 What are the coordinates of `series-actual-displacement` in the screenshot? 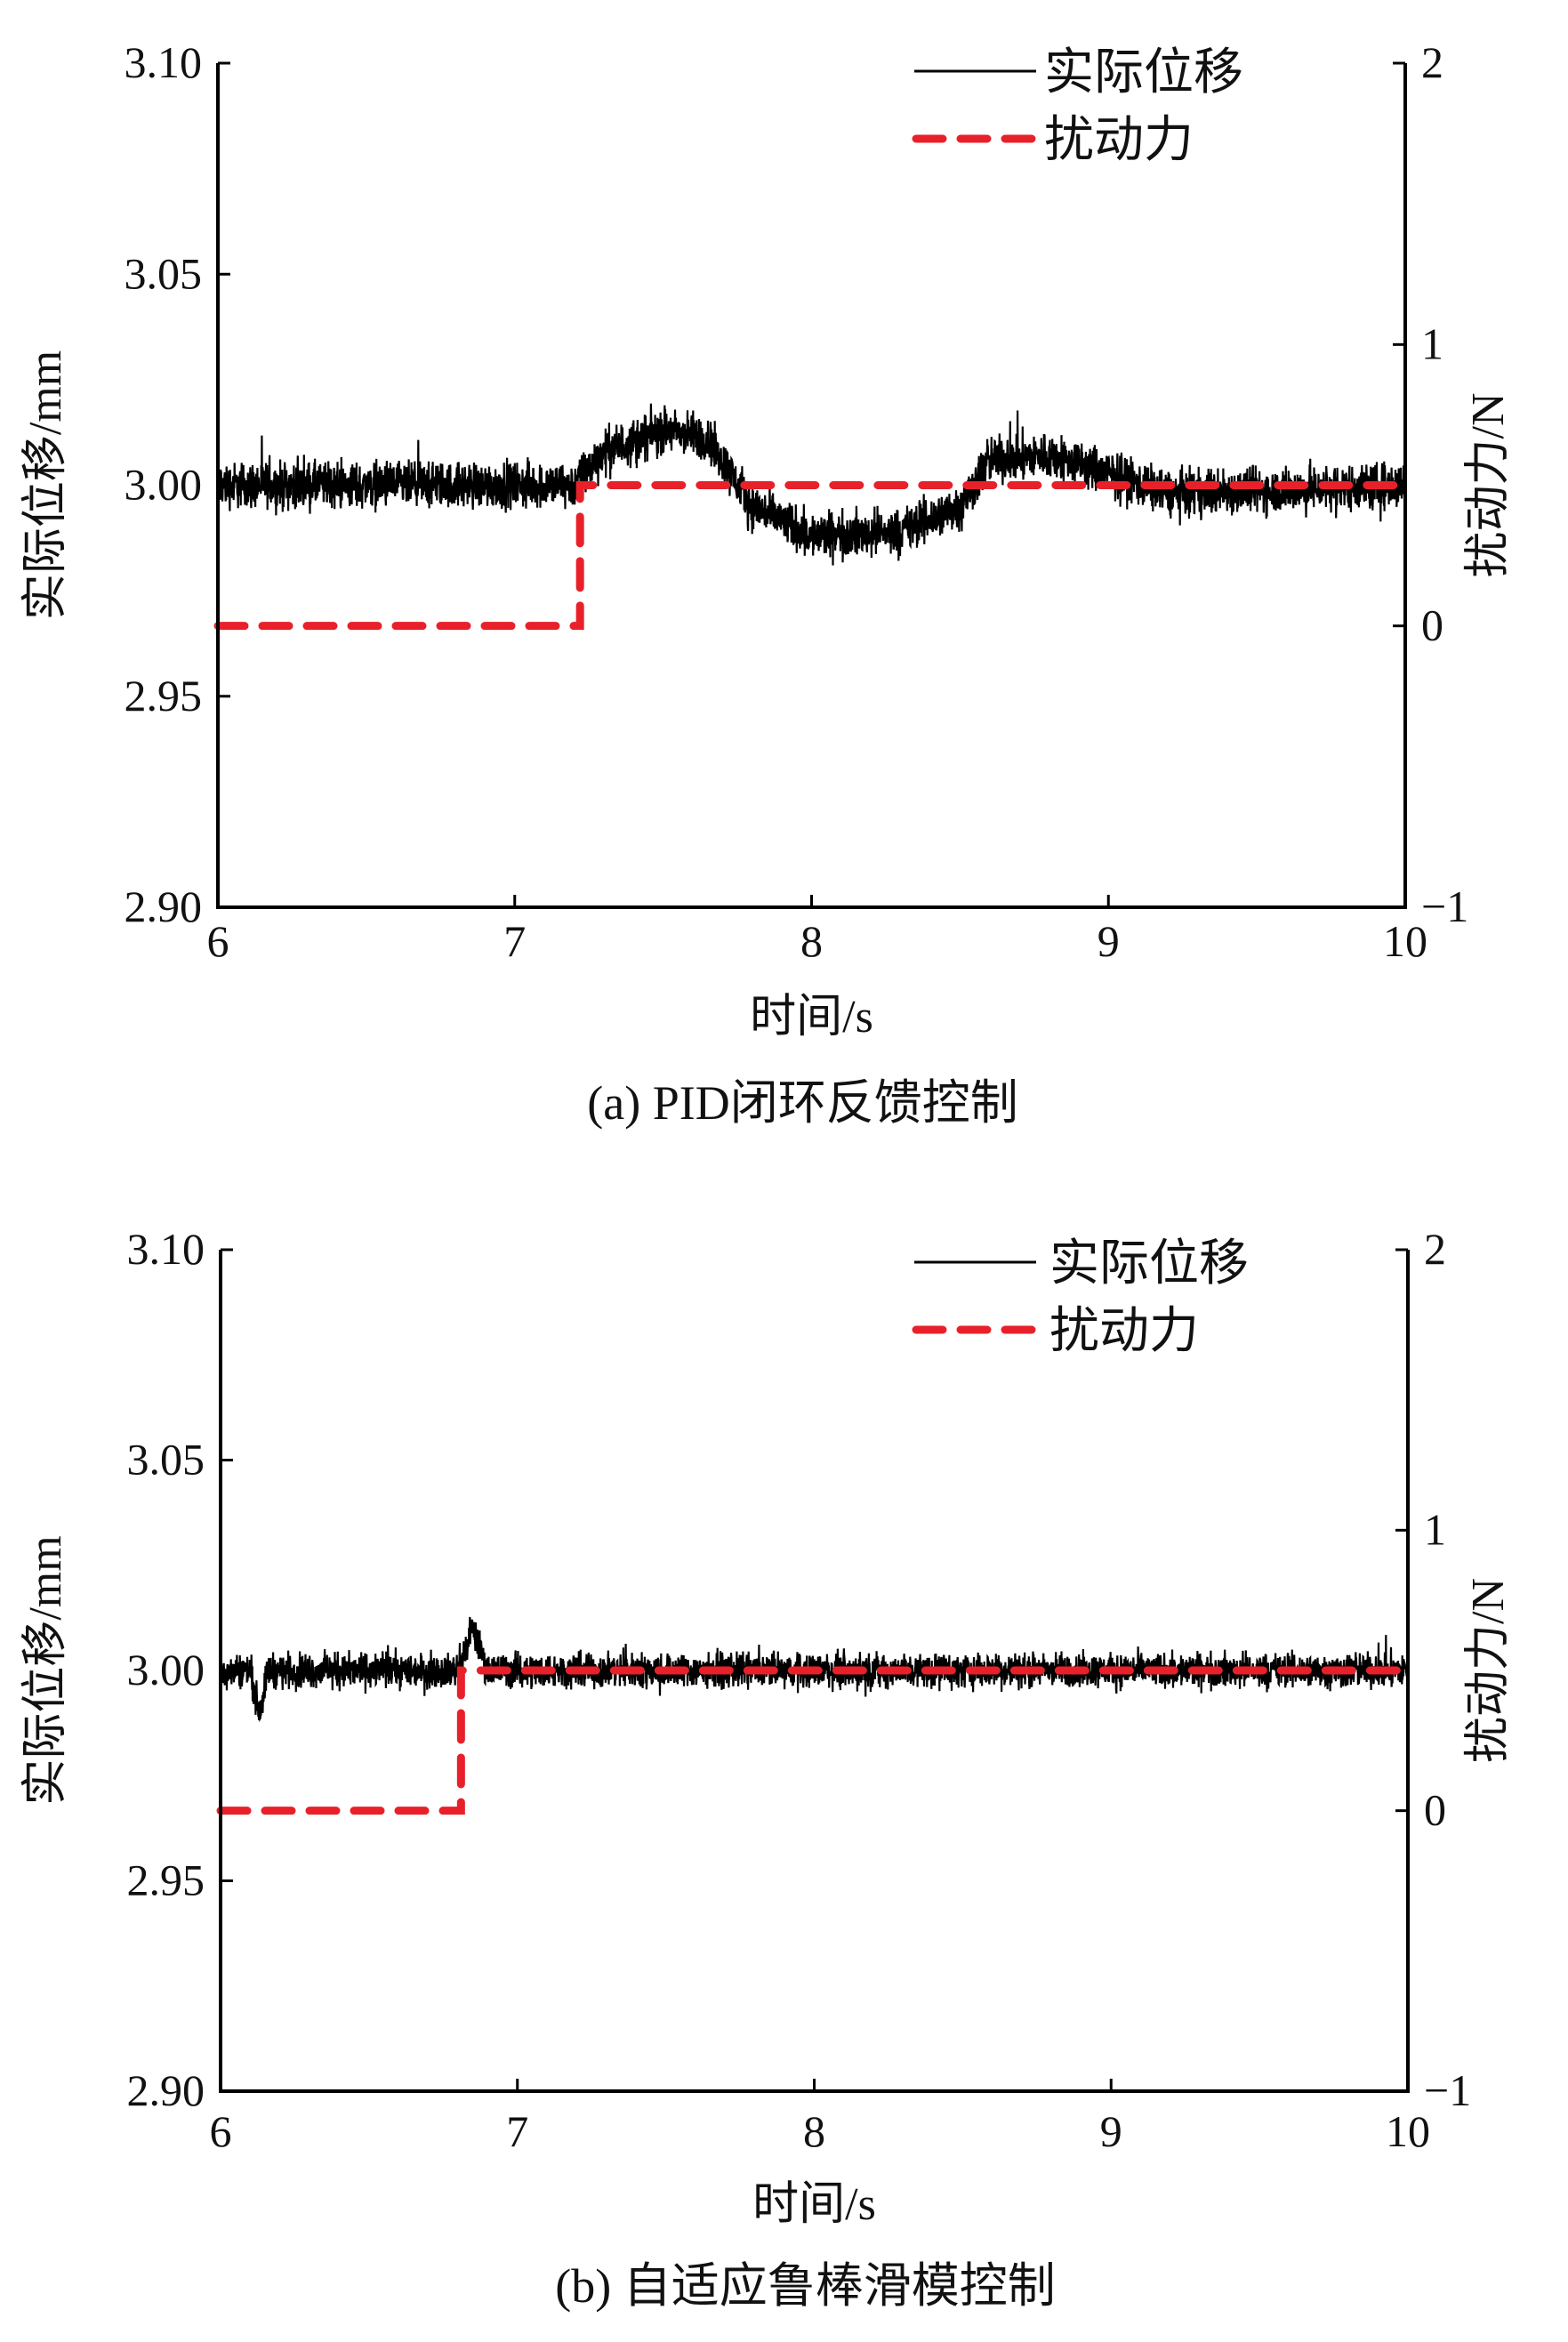 It's located at (811, 484).